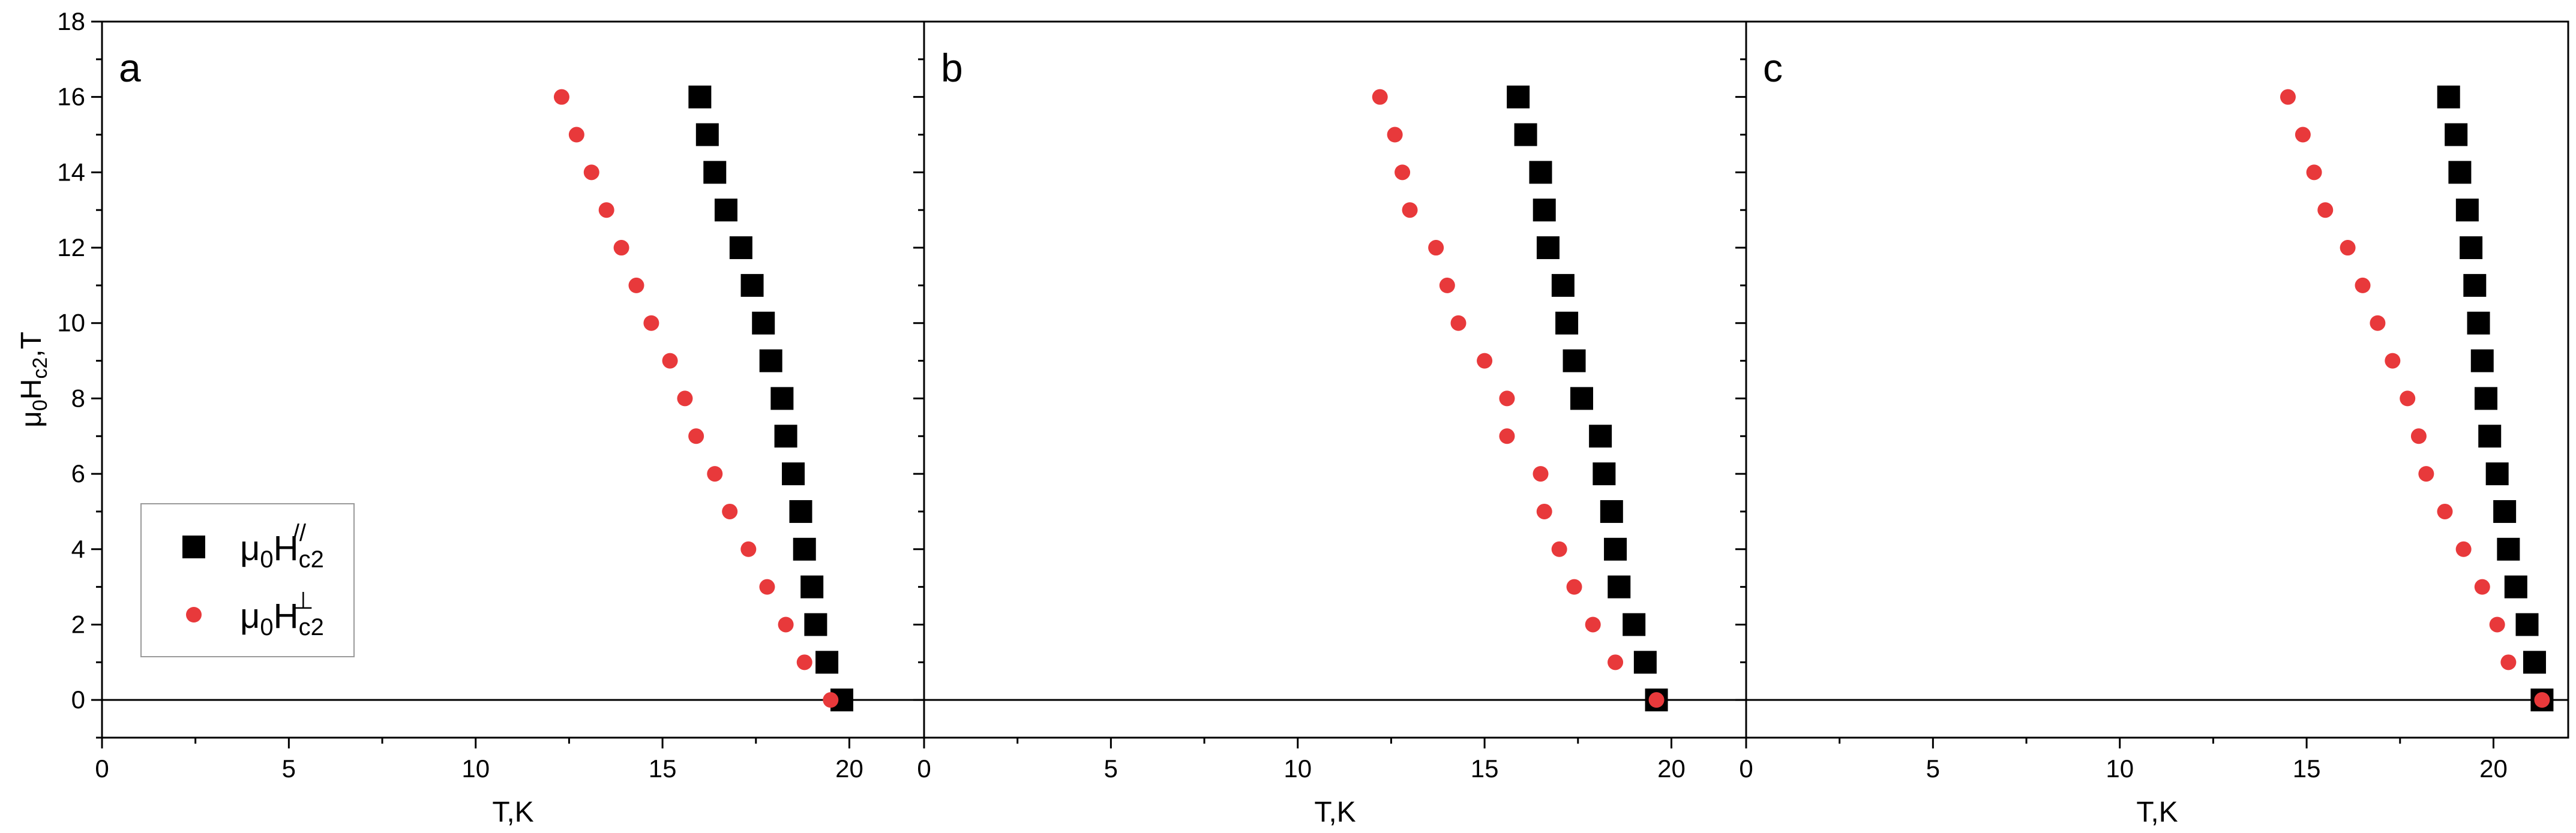 The image size is (2576, 833). Describe the element at coordinates (952, 68) in the screenshot. I see `panel-label: b` at that location.